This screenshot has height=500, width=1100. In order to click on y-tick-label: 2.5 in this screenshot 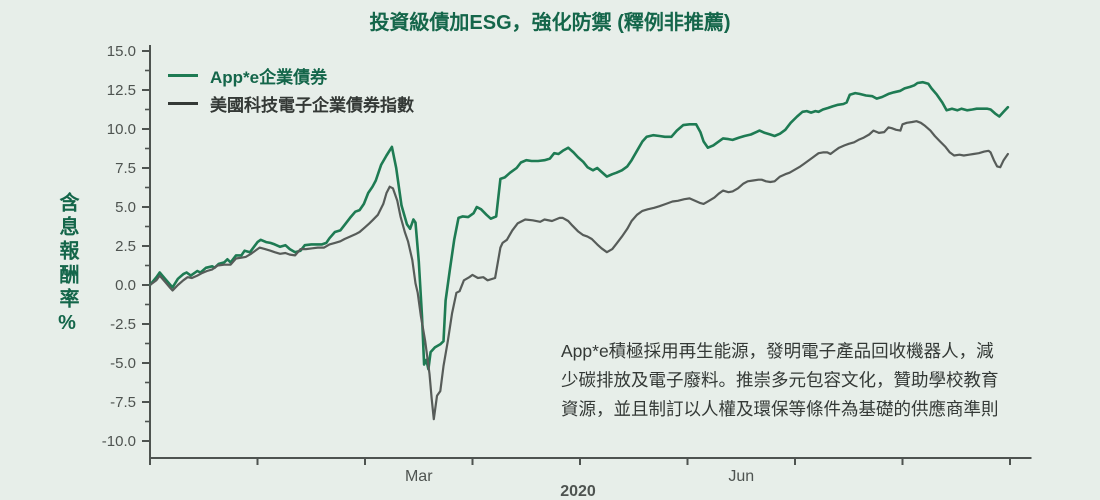, I will do `click(125, 246)`.